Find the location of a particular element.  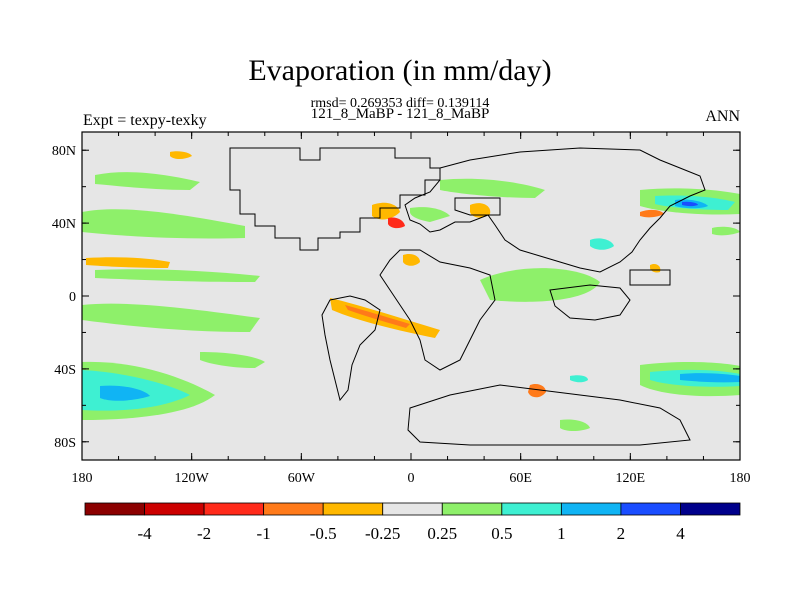

x-tick-label: 60E is located at coordinates (520, 478).